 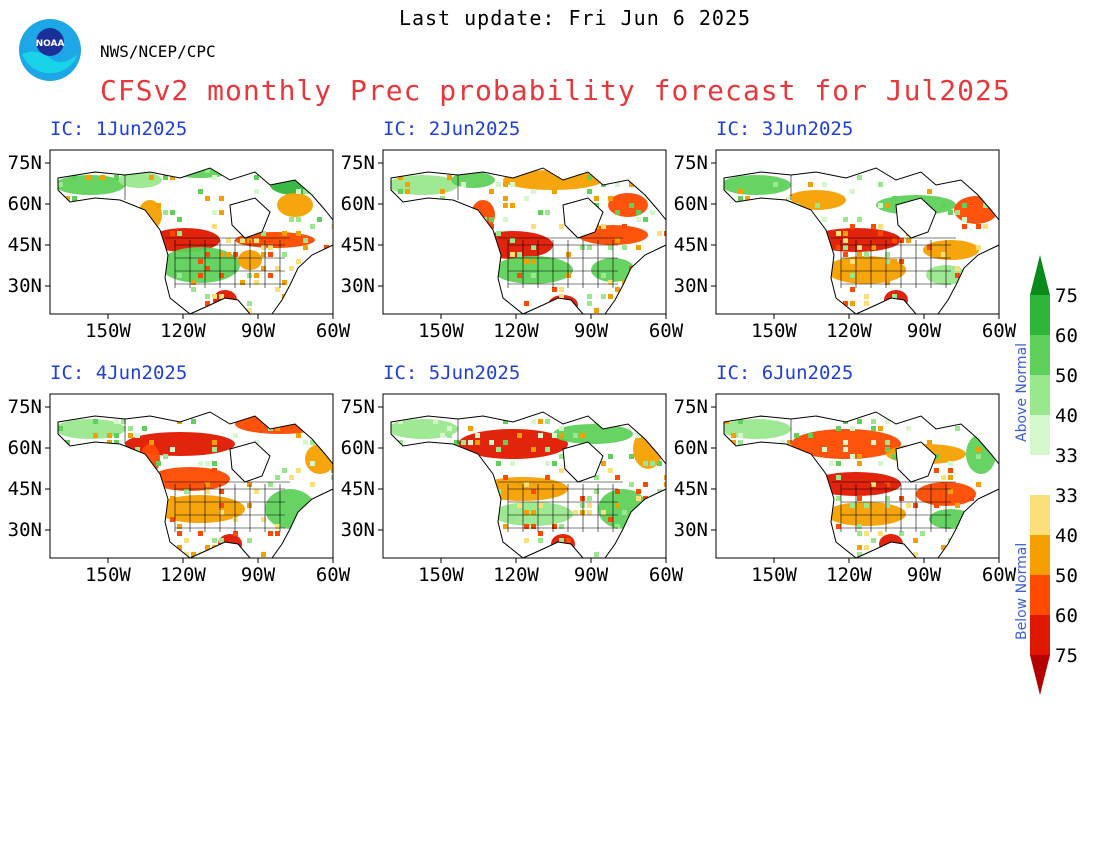 What do you see at coordinates (1066, 496) in the screenshot?
I see `colorbar-below-level: 33` at bounding box center [1066, 496].